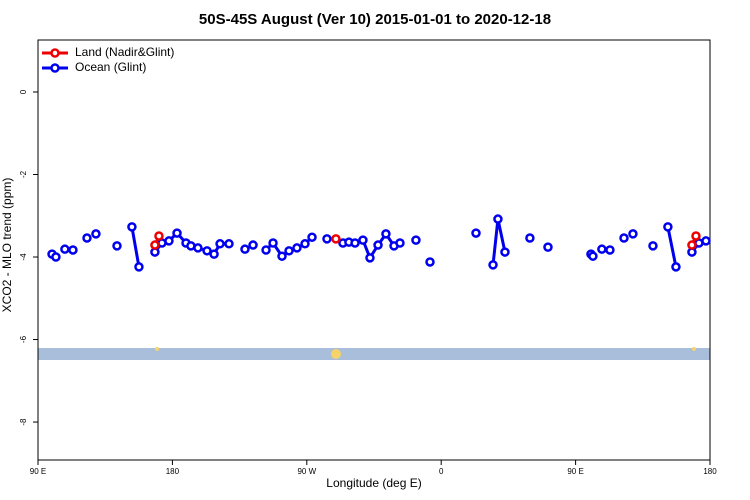 The width and height of the screenshot is (750, 500). What do you see at coordinates (23, 339) in the screenshot?
I see `y-tick-label: -6` at bounding box center [23, 339].